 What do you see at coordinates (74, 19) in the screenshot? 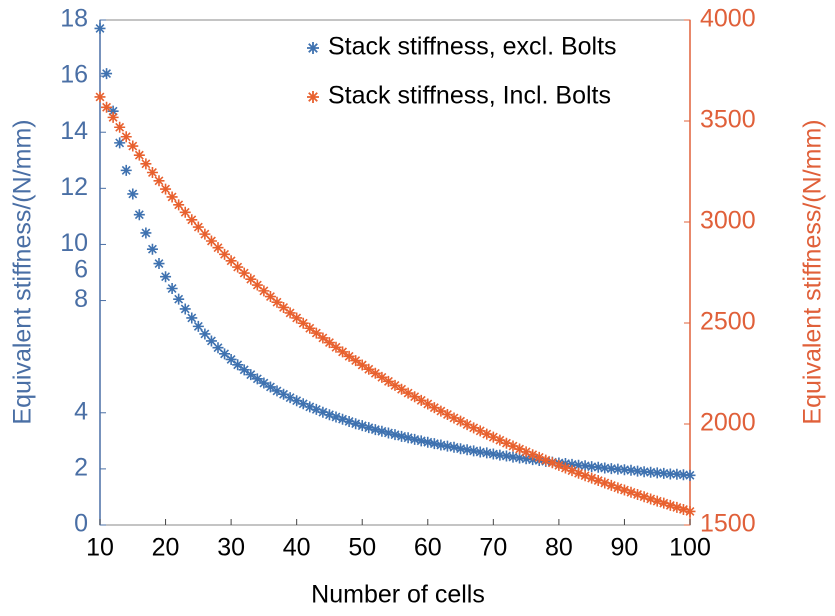
I see `y-tick-label: 18` at bounding box center [74, 19].